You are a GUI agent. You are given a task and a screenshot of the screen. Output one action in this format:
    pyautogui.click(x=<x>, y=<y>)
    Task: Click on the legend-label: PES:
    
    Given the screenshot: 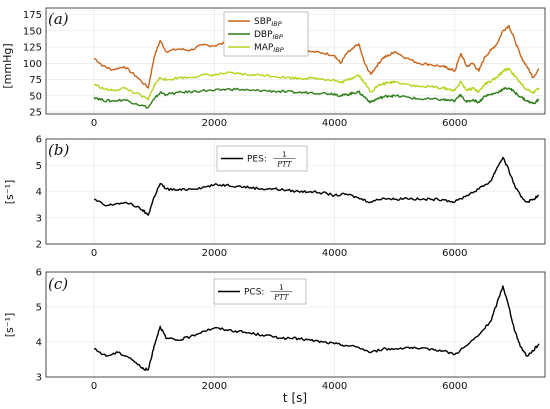 What is the action you would take?
    pyautogui.click(x=257, y=160)
    